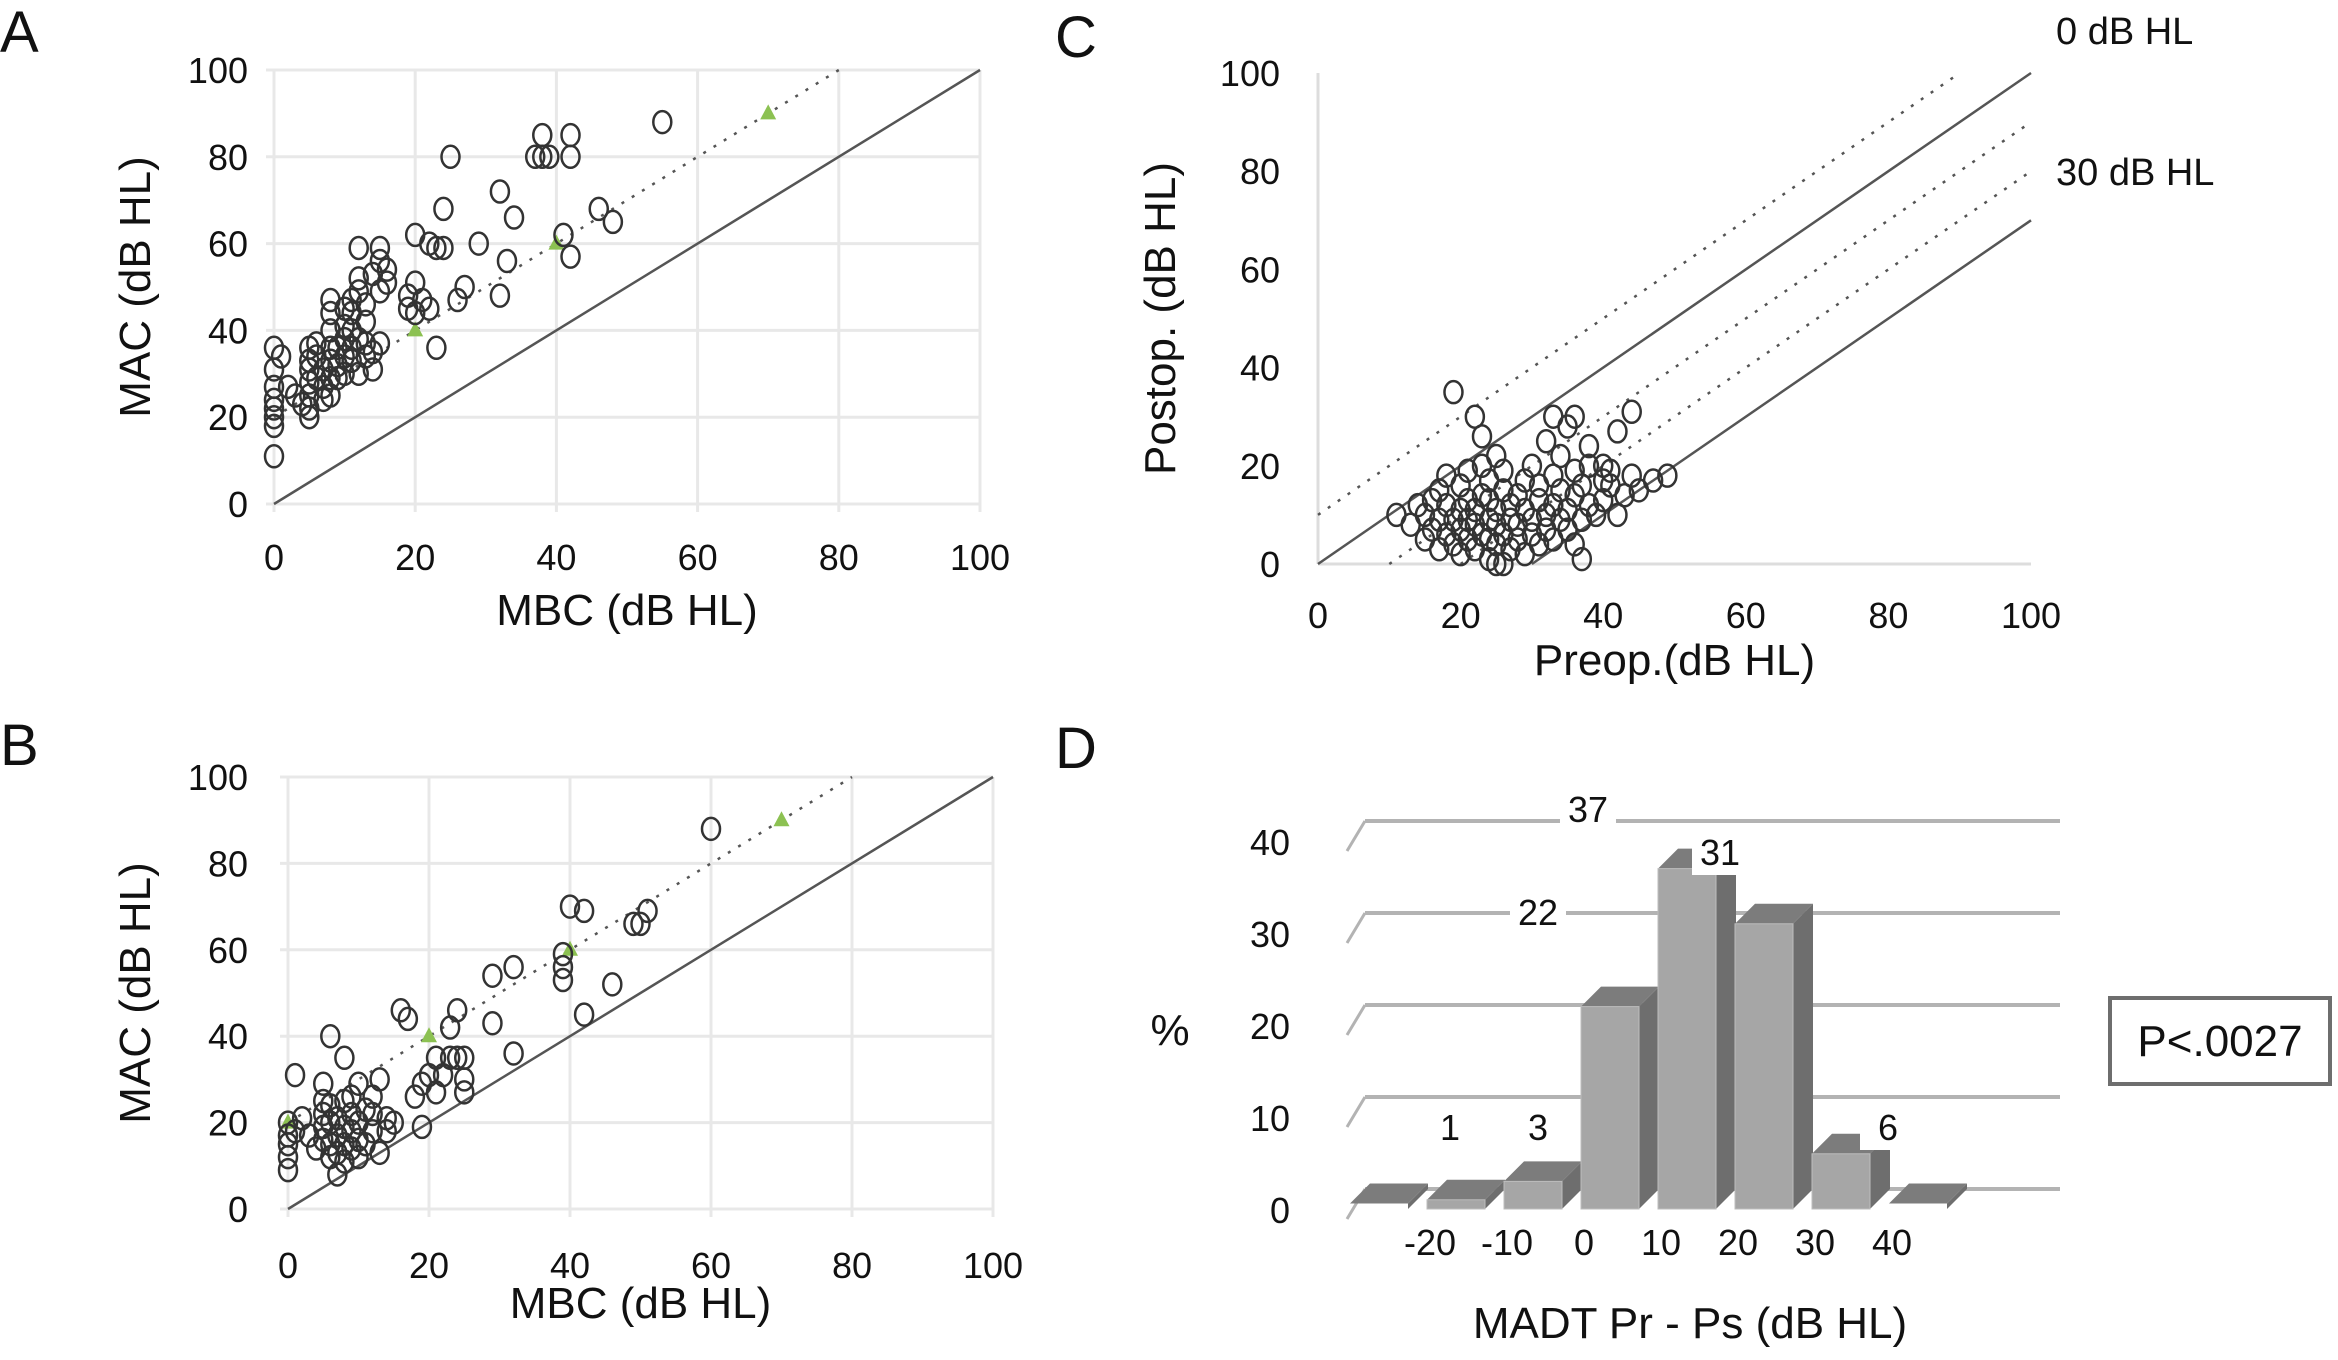 The image size is (2338, 1360). I want to click on y-axis-label: %, so click(1169, 1030).